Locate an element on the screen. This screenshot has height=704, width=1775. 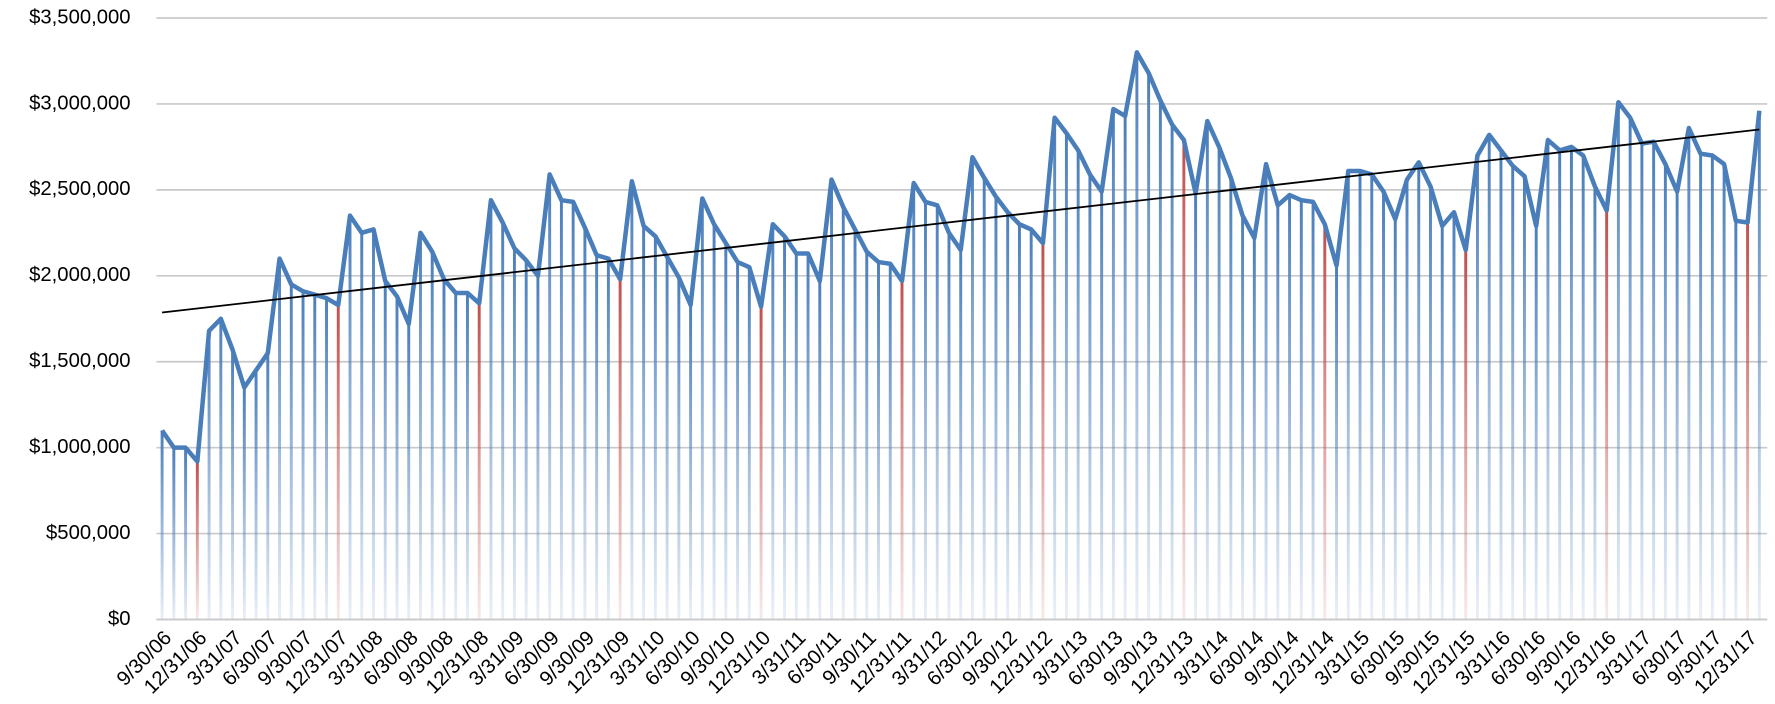
y-tick-label: $500,000 is located at coordinates (88, 533).